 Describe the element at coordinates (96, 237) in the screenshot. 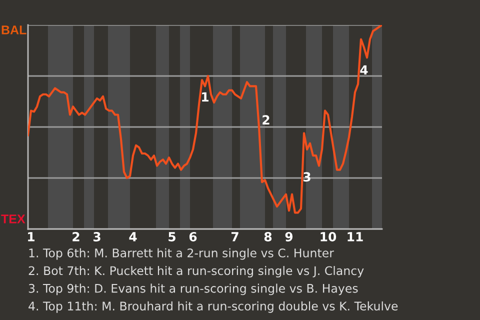

I see `x-tick-label: 3` at that location.